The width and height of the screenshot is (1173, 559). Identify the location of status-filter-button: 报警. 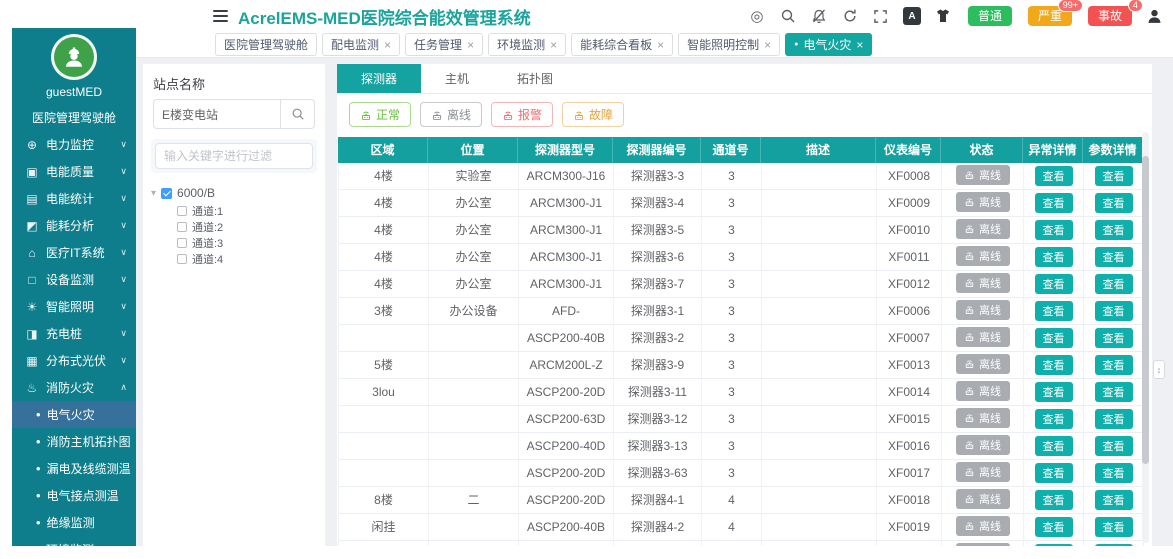
(522, 114).